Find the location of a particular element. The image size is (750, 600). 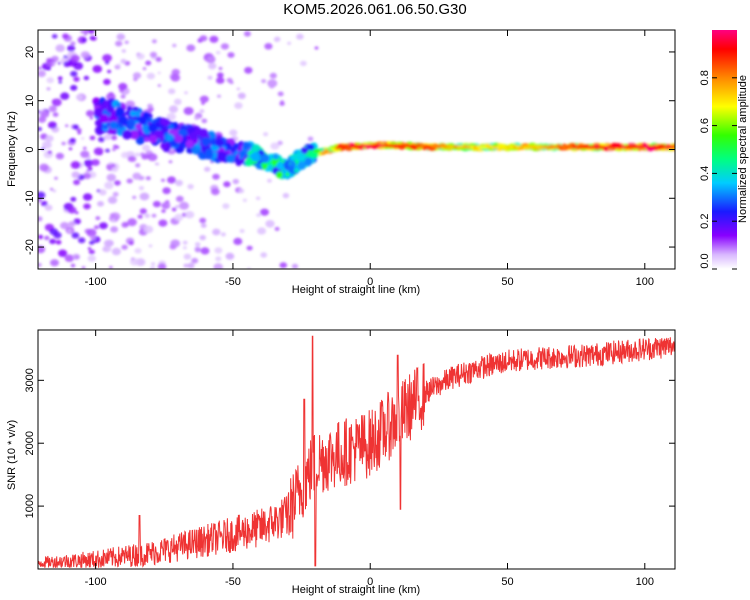

x-tick-label: 100 is located at coordinates (645, 282).